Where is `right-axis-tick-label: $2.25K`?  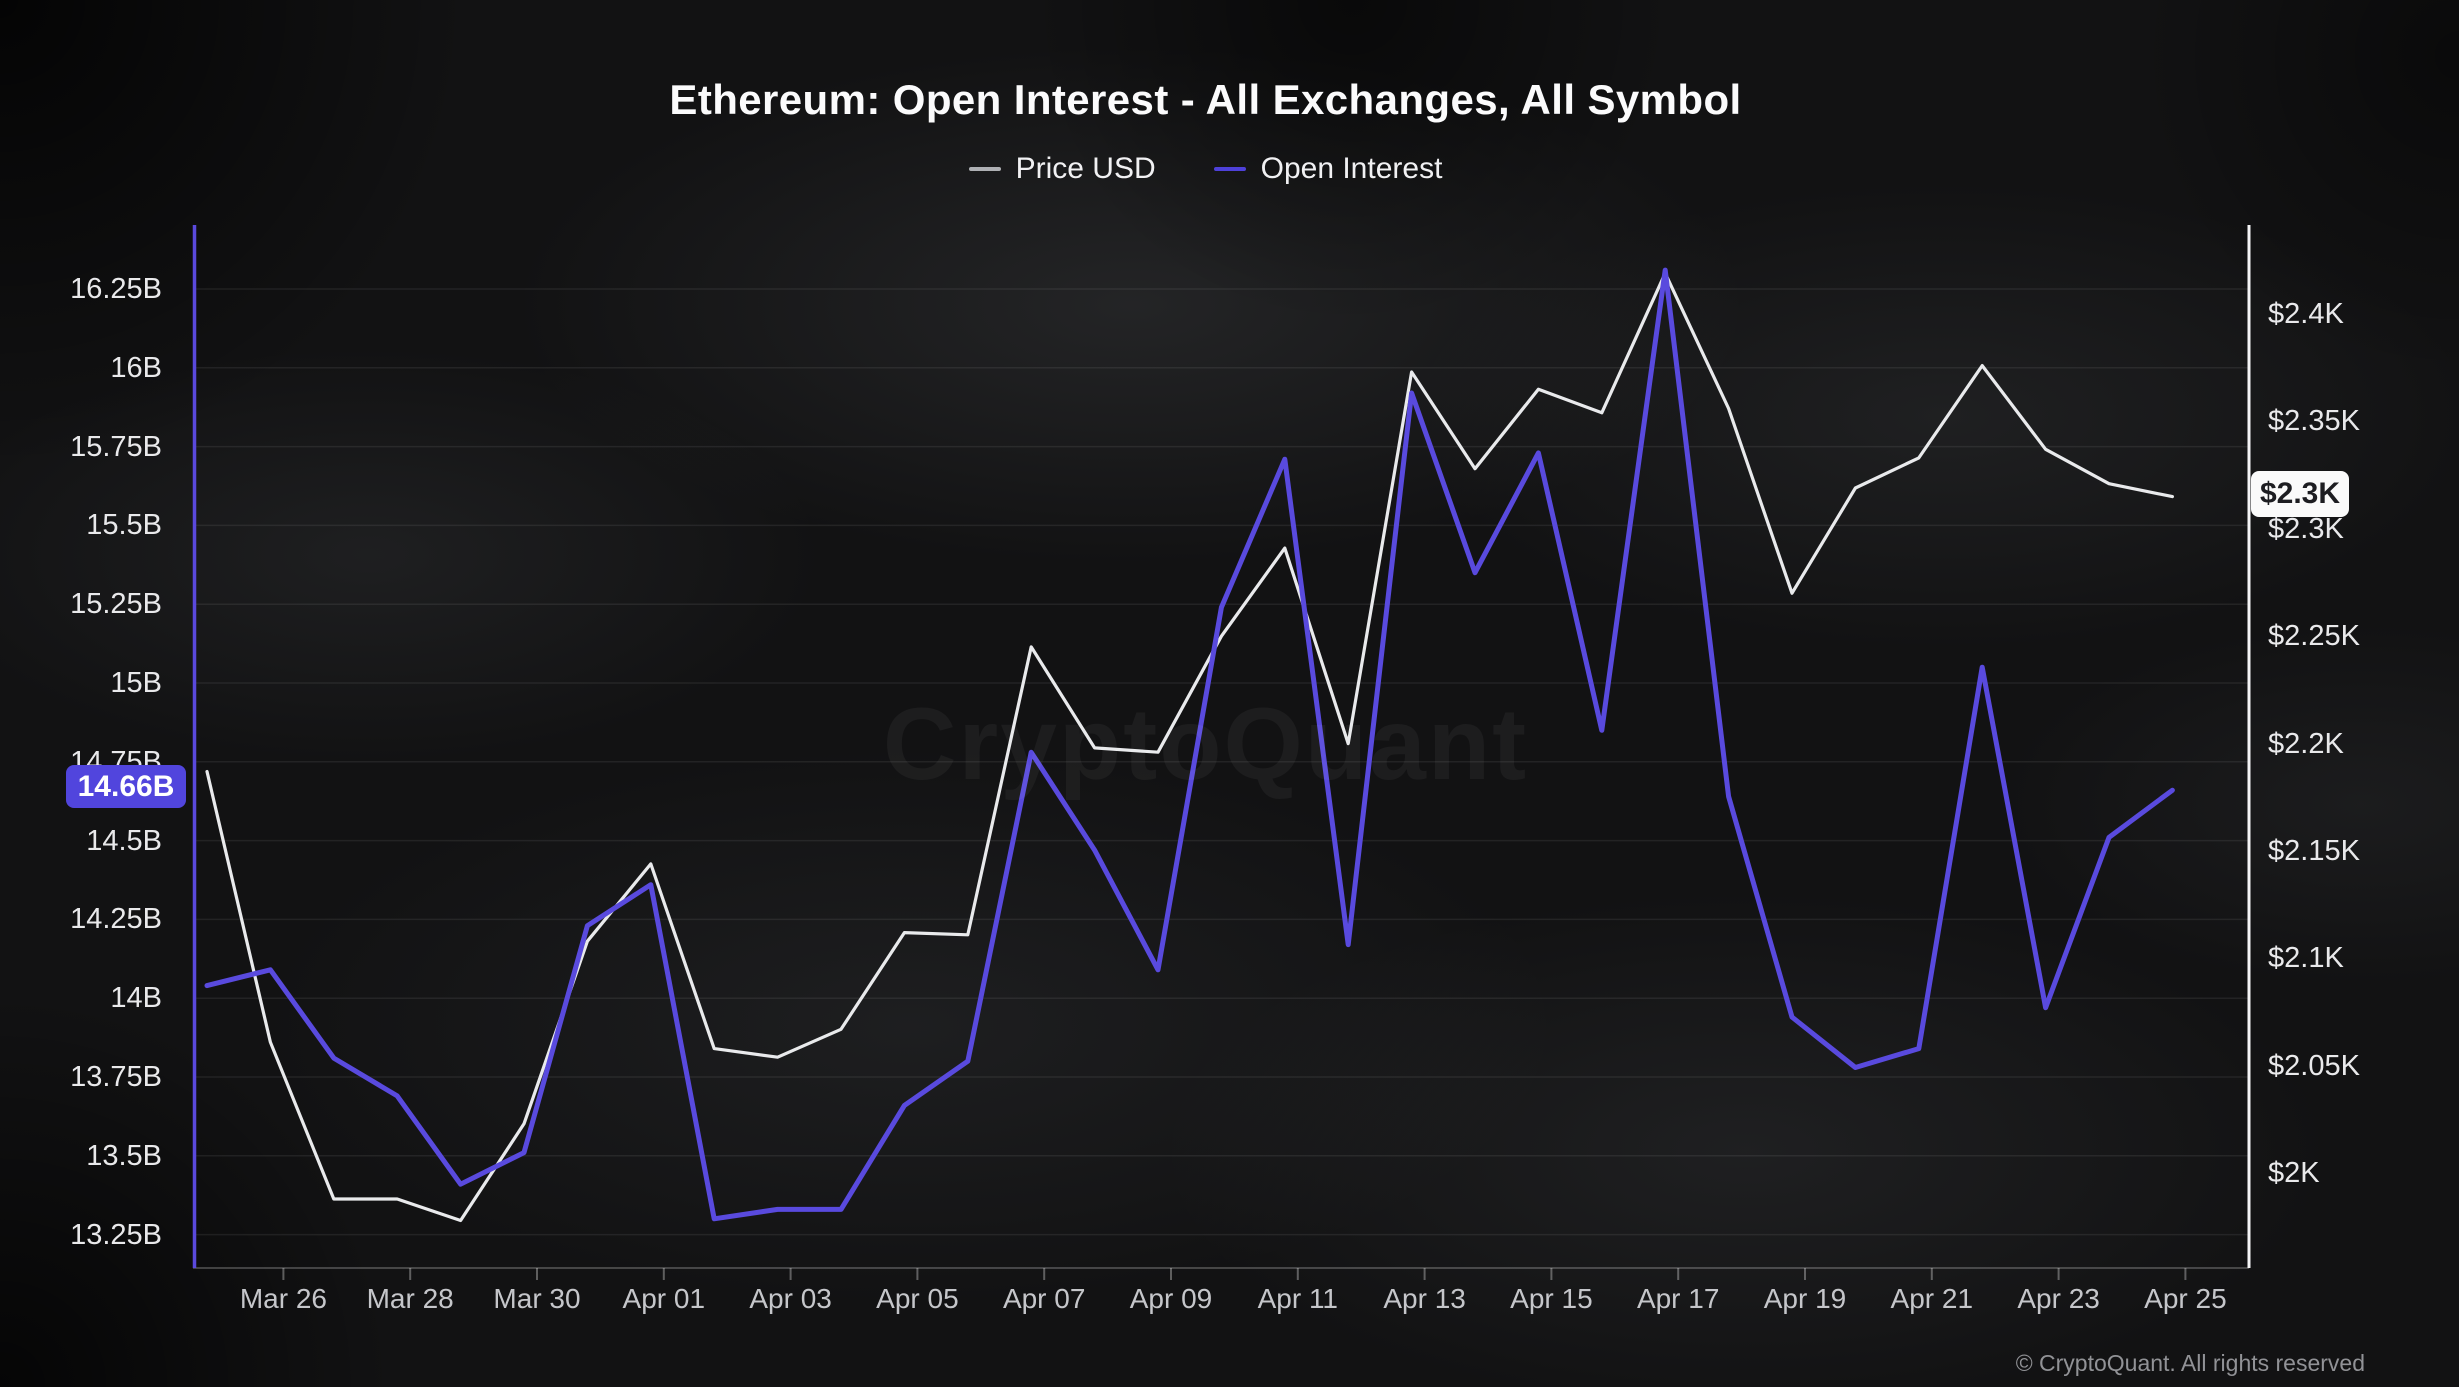 right-axis-tick-label: $2.25K is located at coordinates (2314, 636).